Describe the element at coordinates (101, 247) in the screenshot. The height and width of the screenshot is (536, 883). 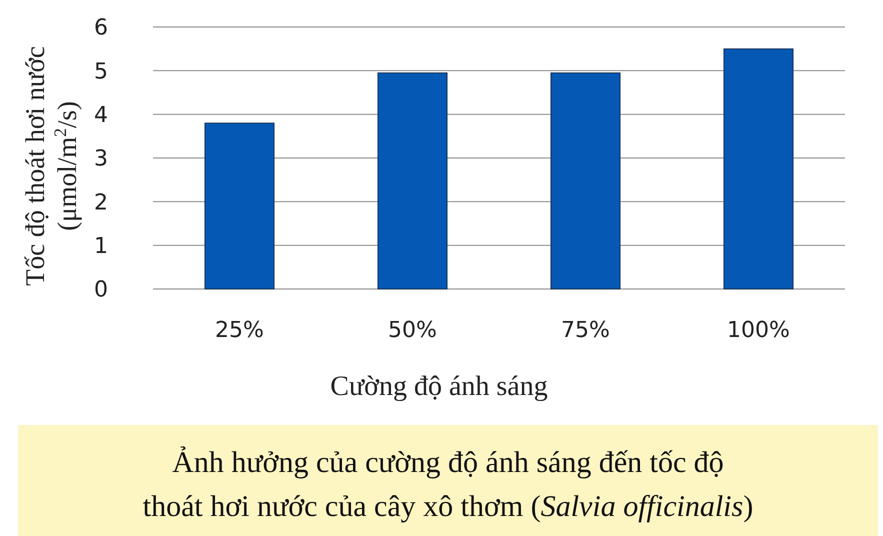
I see `y-tick-label: 1` at that location.